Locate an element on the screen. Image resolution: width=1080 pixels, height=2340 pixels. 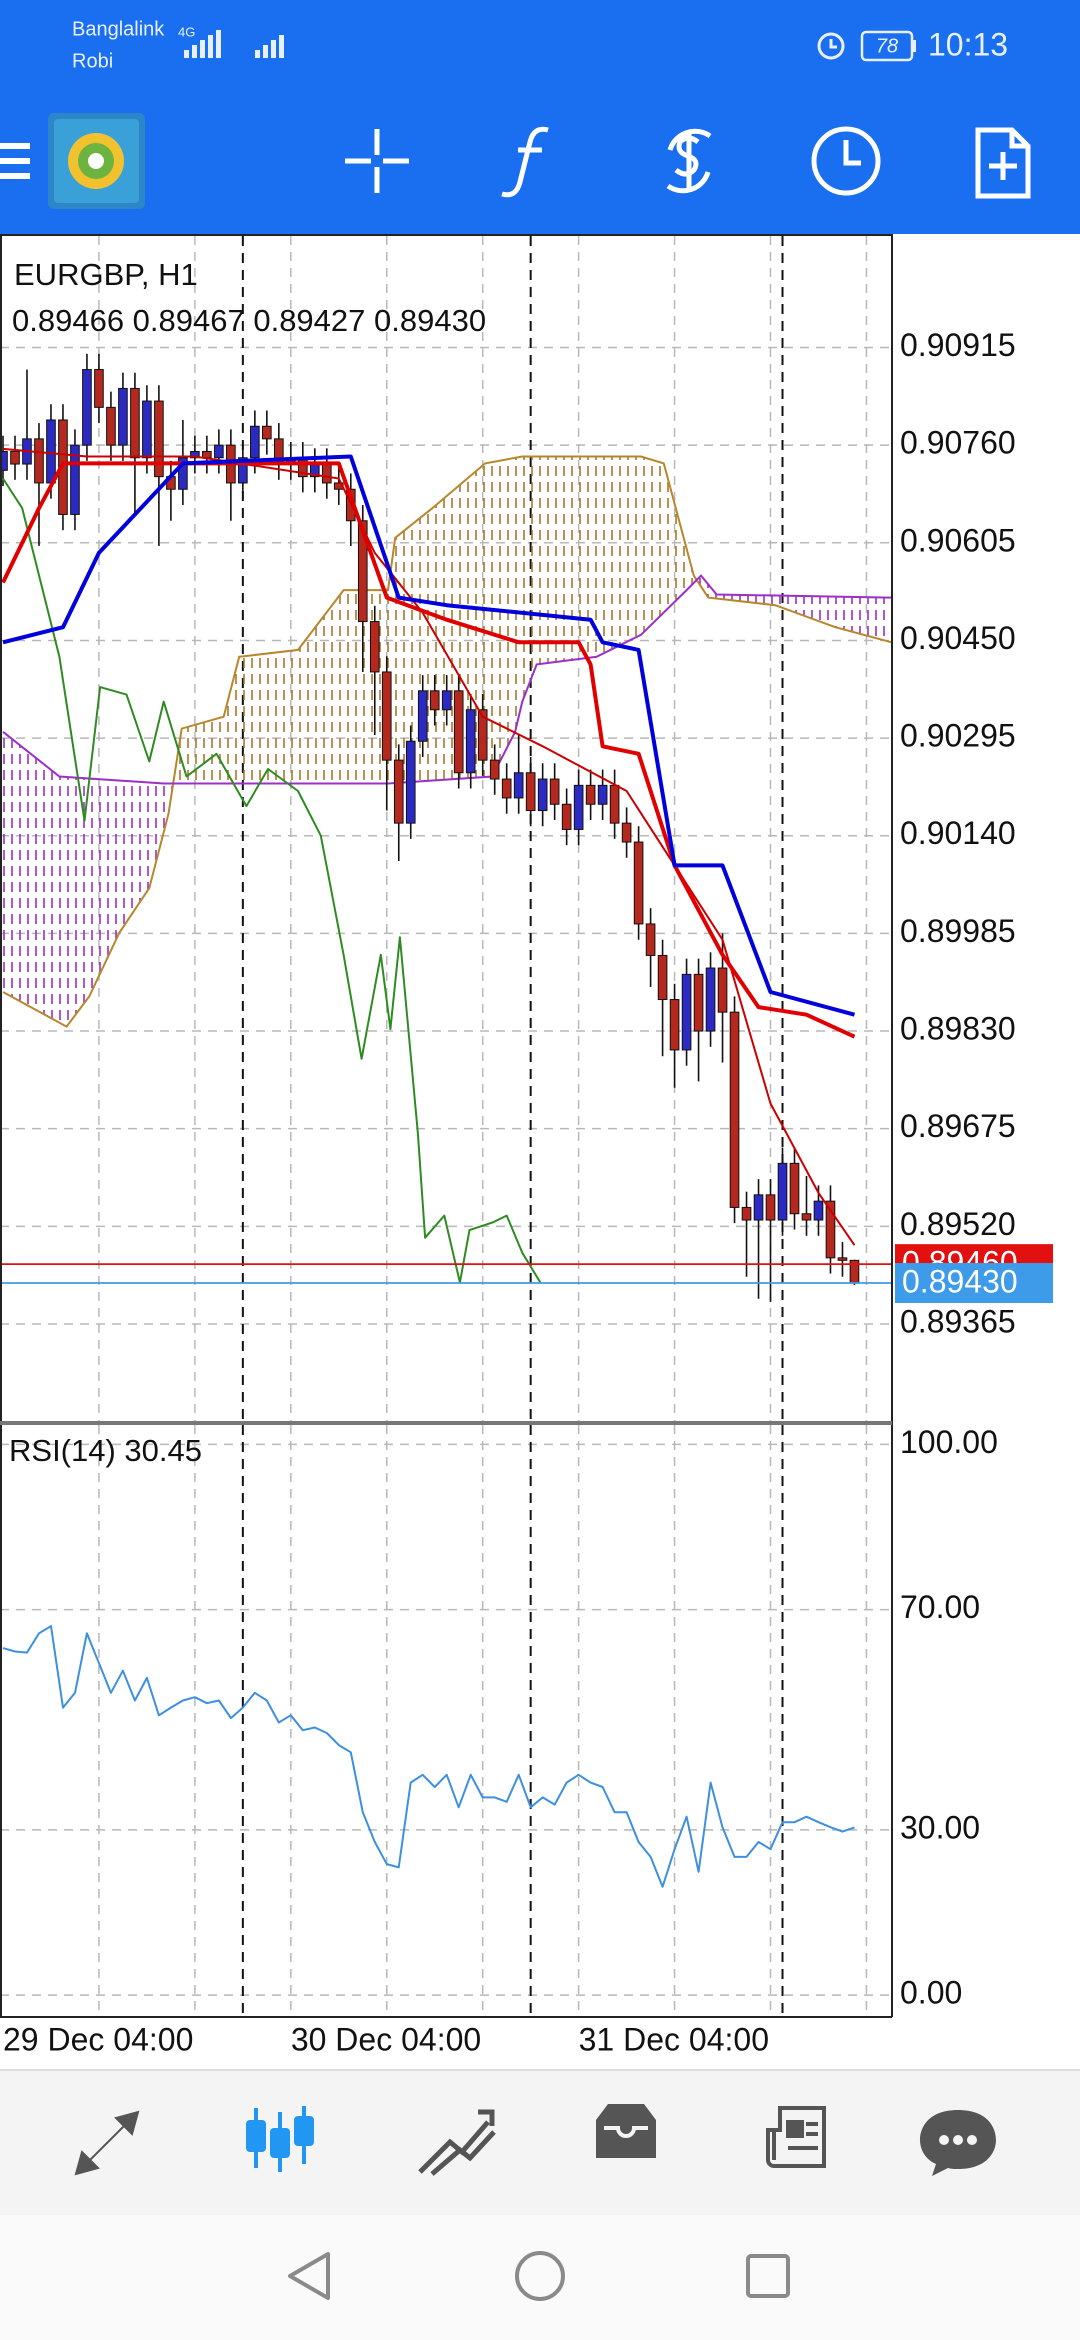
price-tag is located at coordinates (974, 1283).